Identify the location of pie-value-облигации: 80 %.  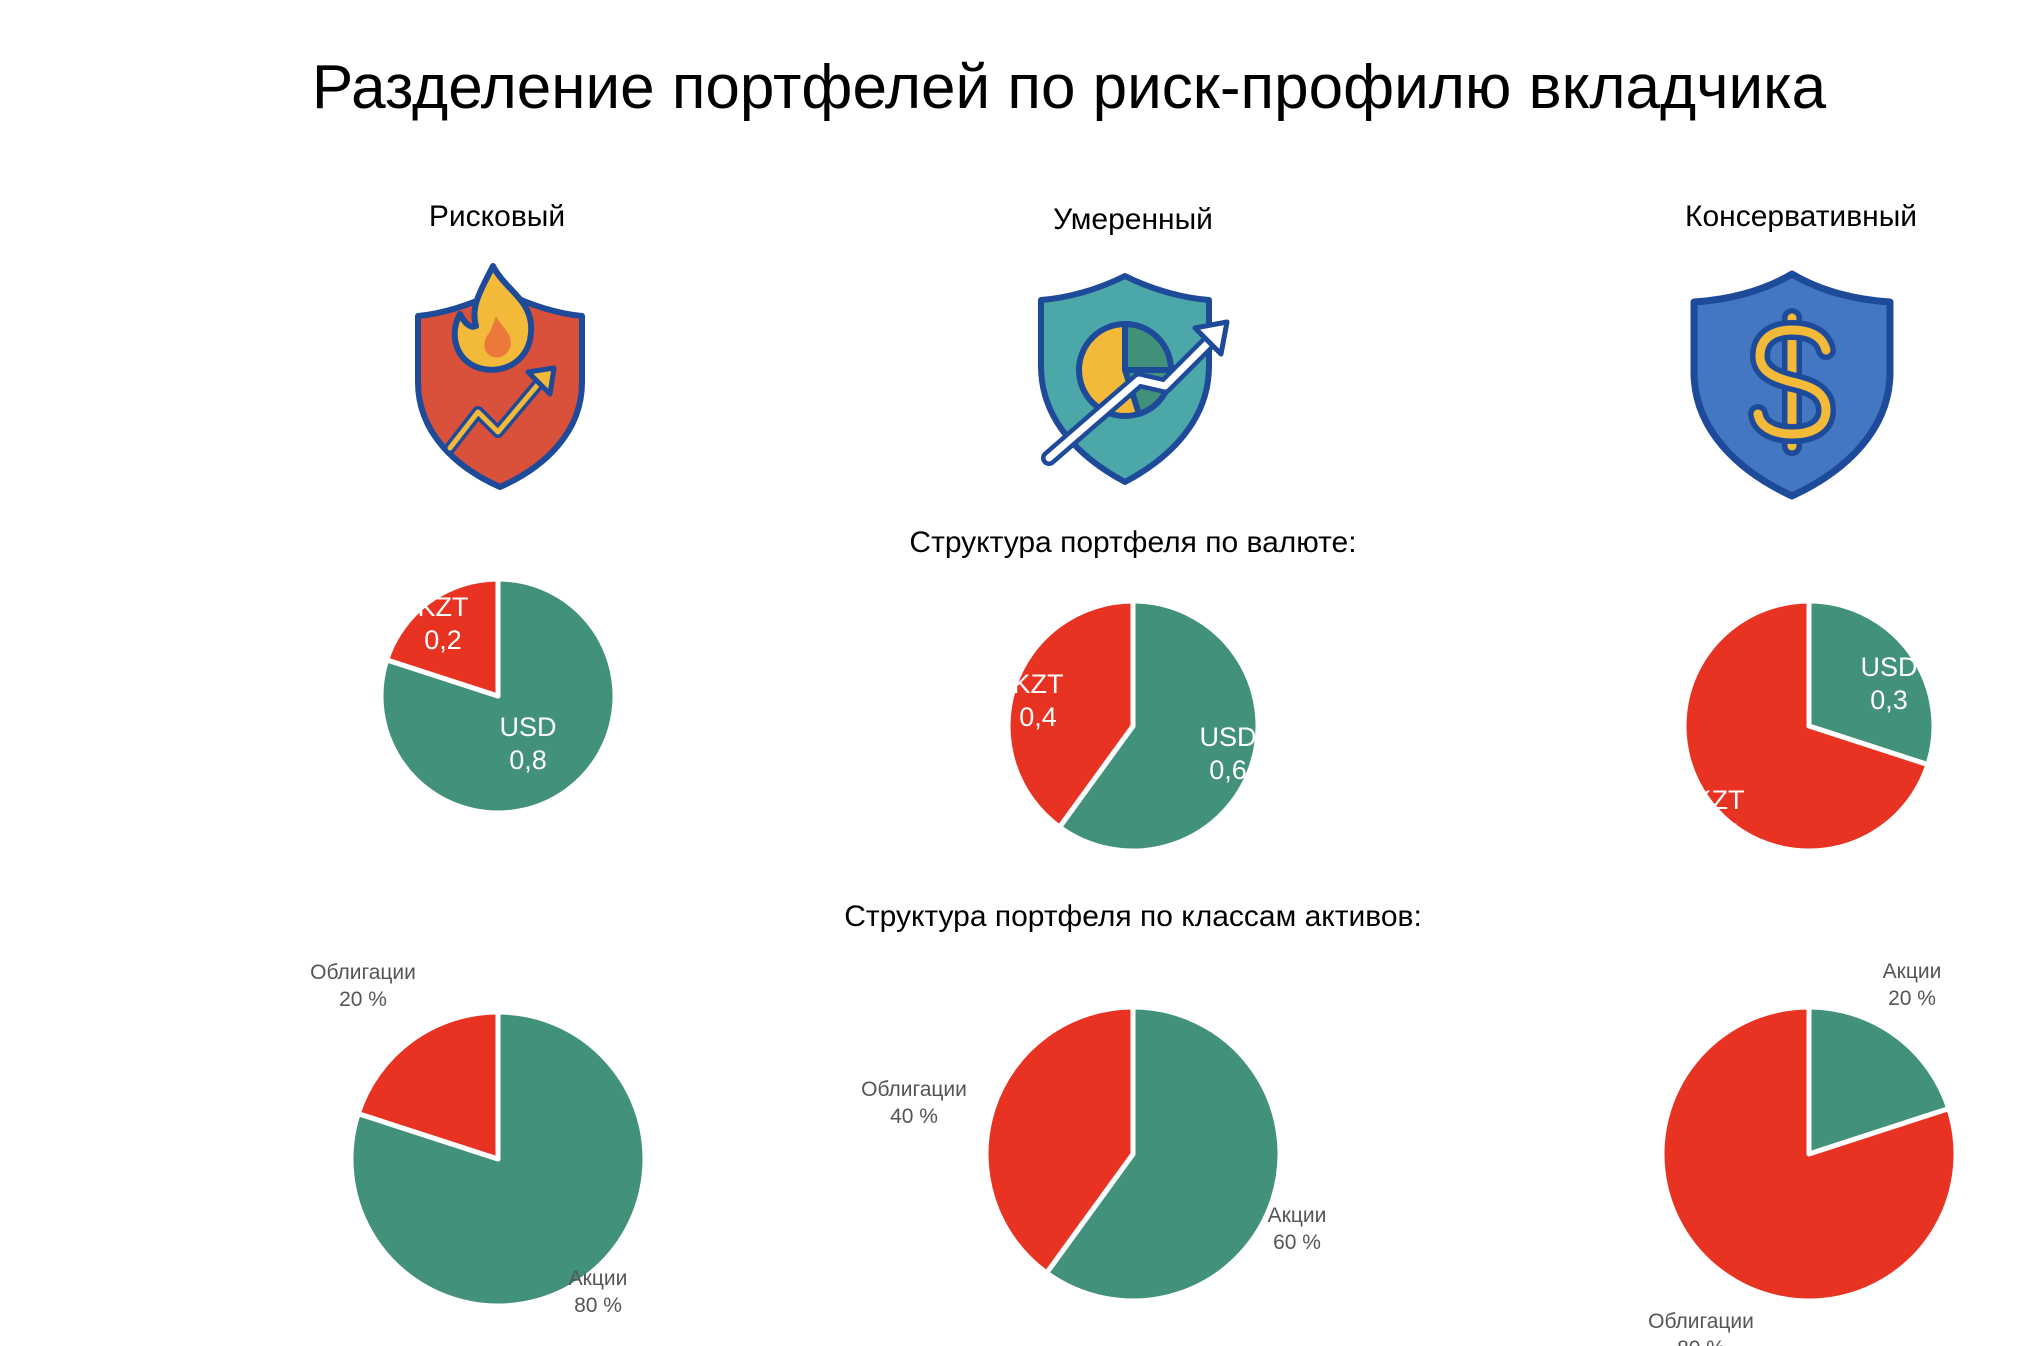
(1701, 1341).